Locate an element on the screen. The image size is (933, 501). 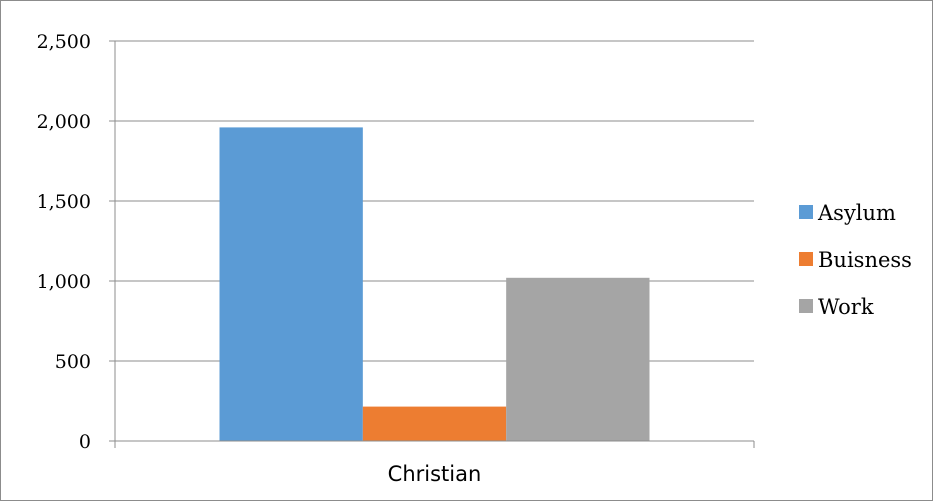
legend-label-buisness: Buisness is located at coordinates (865, 260).